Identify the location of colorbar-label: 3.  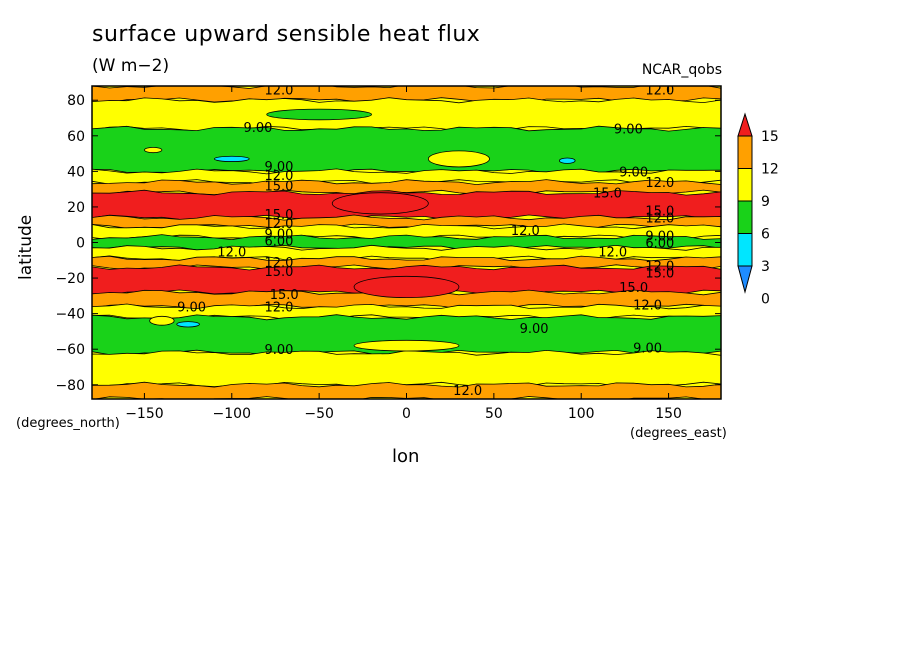
(765, 267).